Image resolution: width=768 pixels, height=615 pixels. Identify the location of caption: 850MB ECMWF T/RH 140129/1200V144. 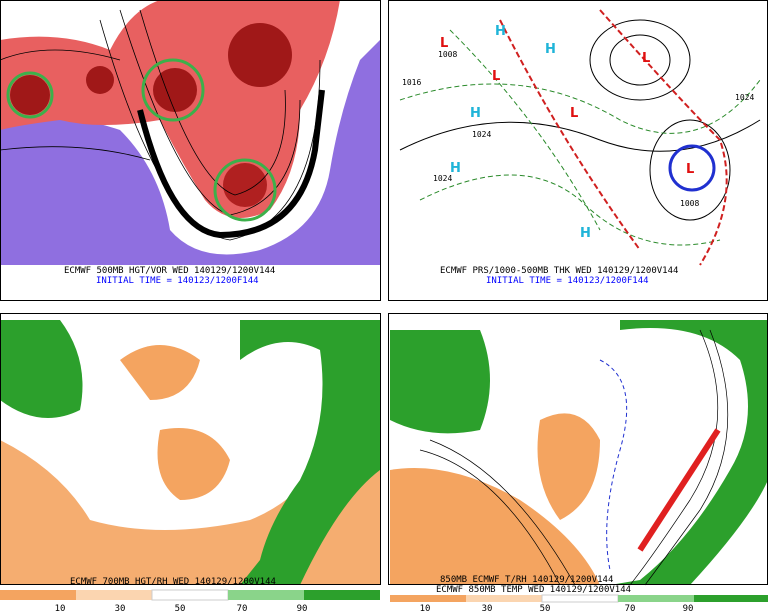
(526, 580).